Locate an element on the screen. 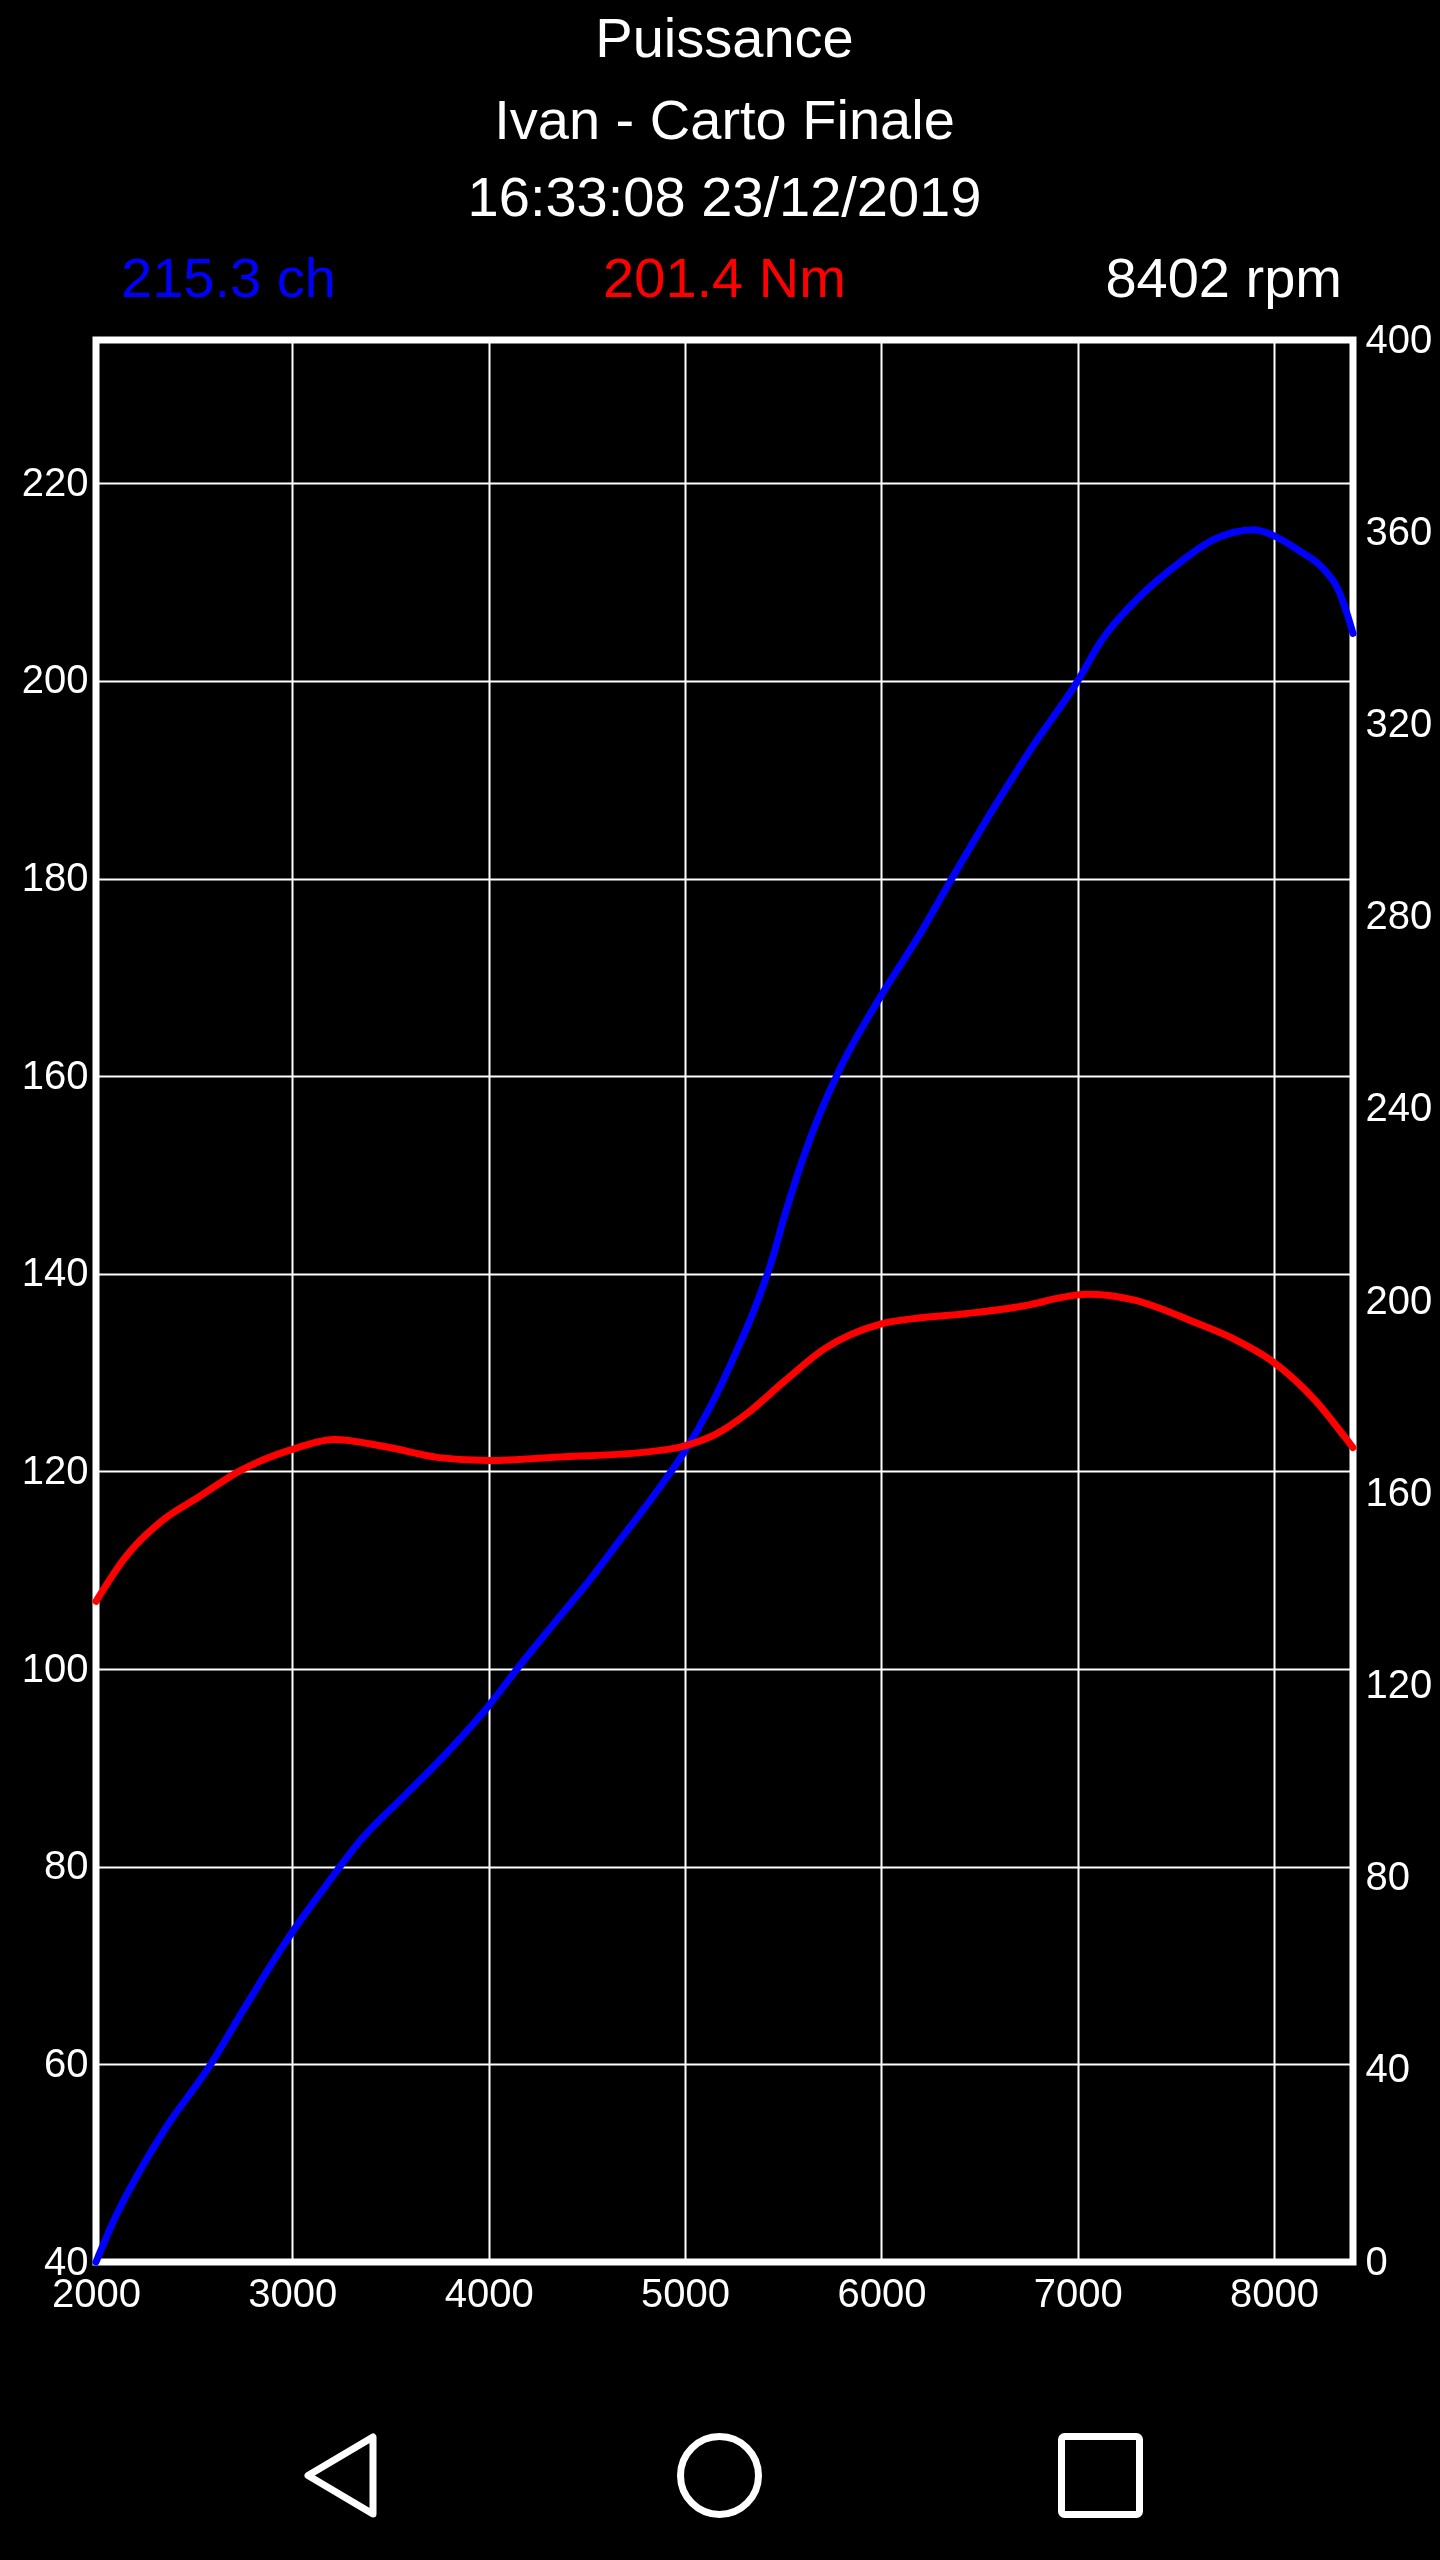 Image resolution: width=1440 pixels, height=2560 pixels. y2-tick-label: 320 is located at coordinates (1399, 722).